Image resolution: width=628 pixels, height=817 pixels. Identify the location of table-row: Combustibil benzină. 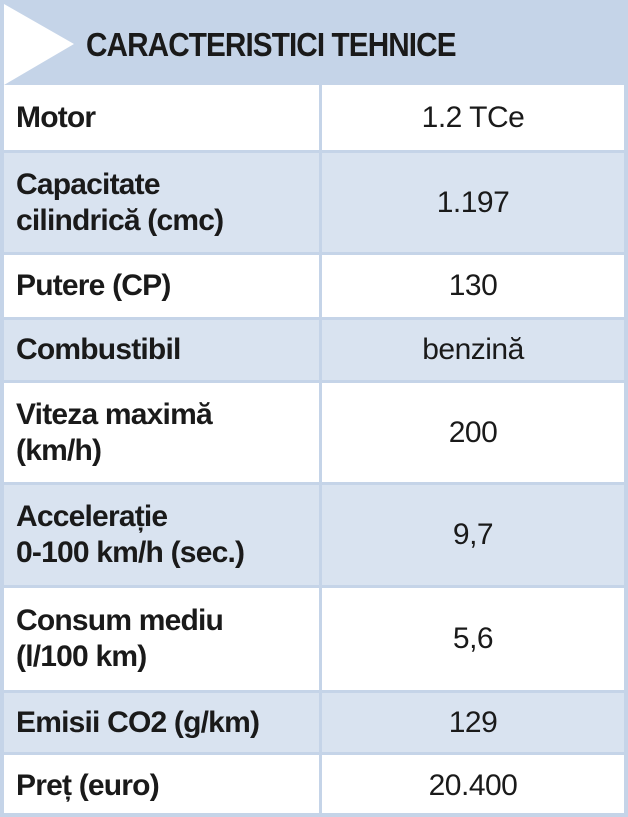
(314, 348).